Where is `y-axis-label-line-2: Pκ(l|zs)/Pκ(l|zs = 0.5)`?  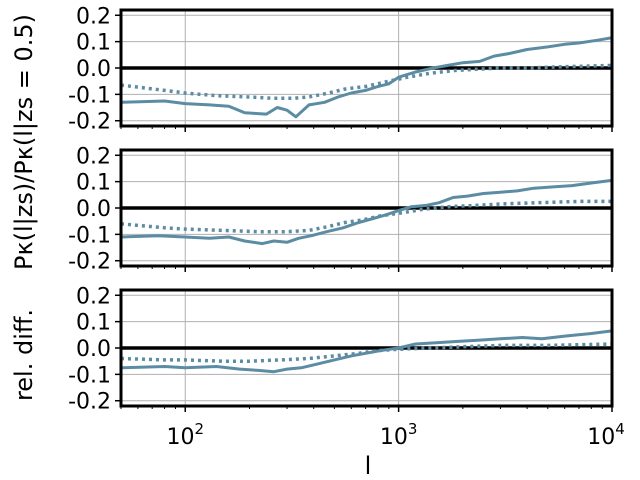
y-axis-label-line-2: Pκ(l|zs)/Pκ(l|zs = 0.5) is located at coordinates (24, 142).